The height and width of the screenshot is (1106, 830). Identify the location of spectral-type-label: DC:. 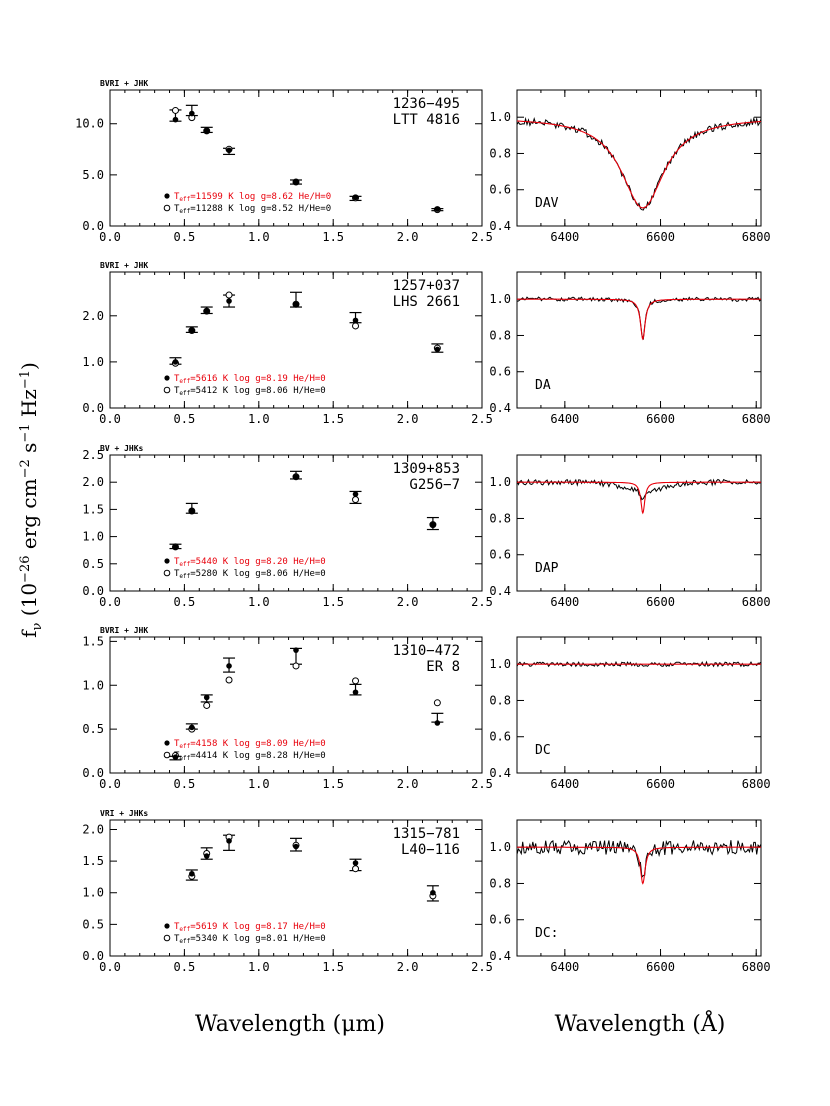
(546, 933).